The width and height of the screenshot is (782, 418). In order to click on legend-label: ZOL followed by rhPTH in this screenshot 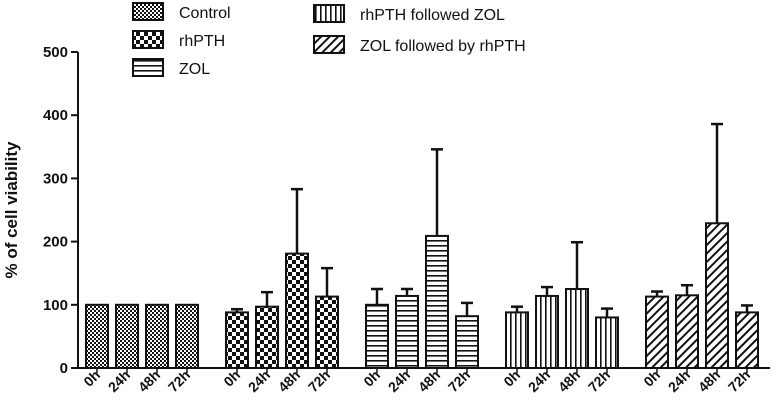, I will do `click(443, 46)`.